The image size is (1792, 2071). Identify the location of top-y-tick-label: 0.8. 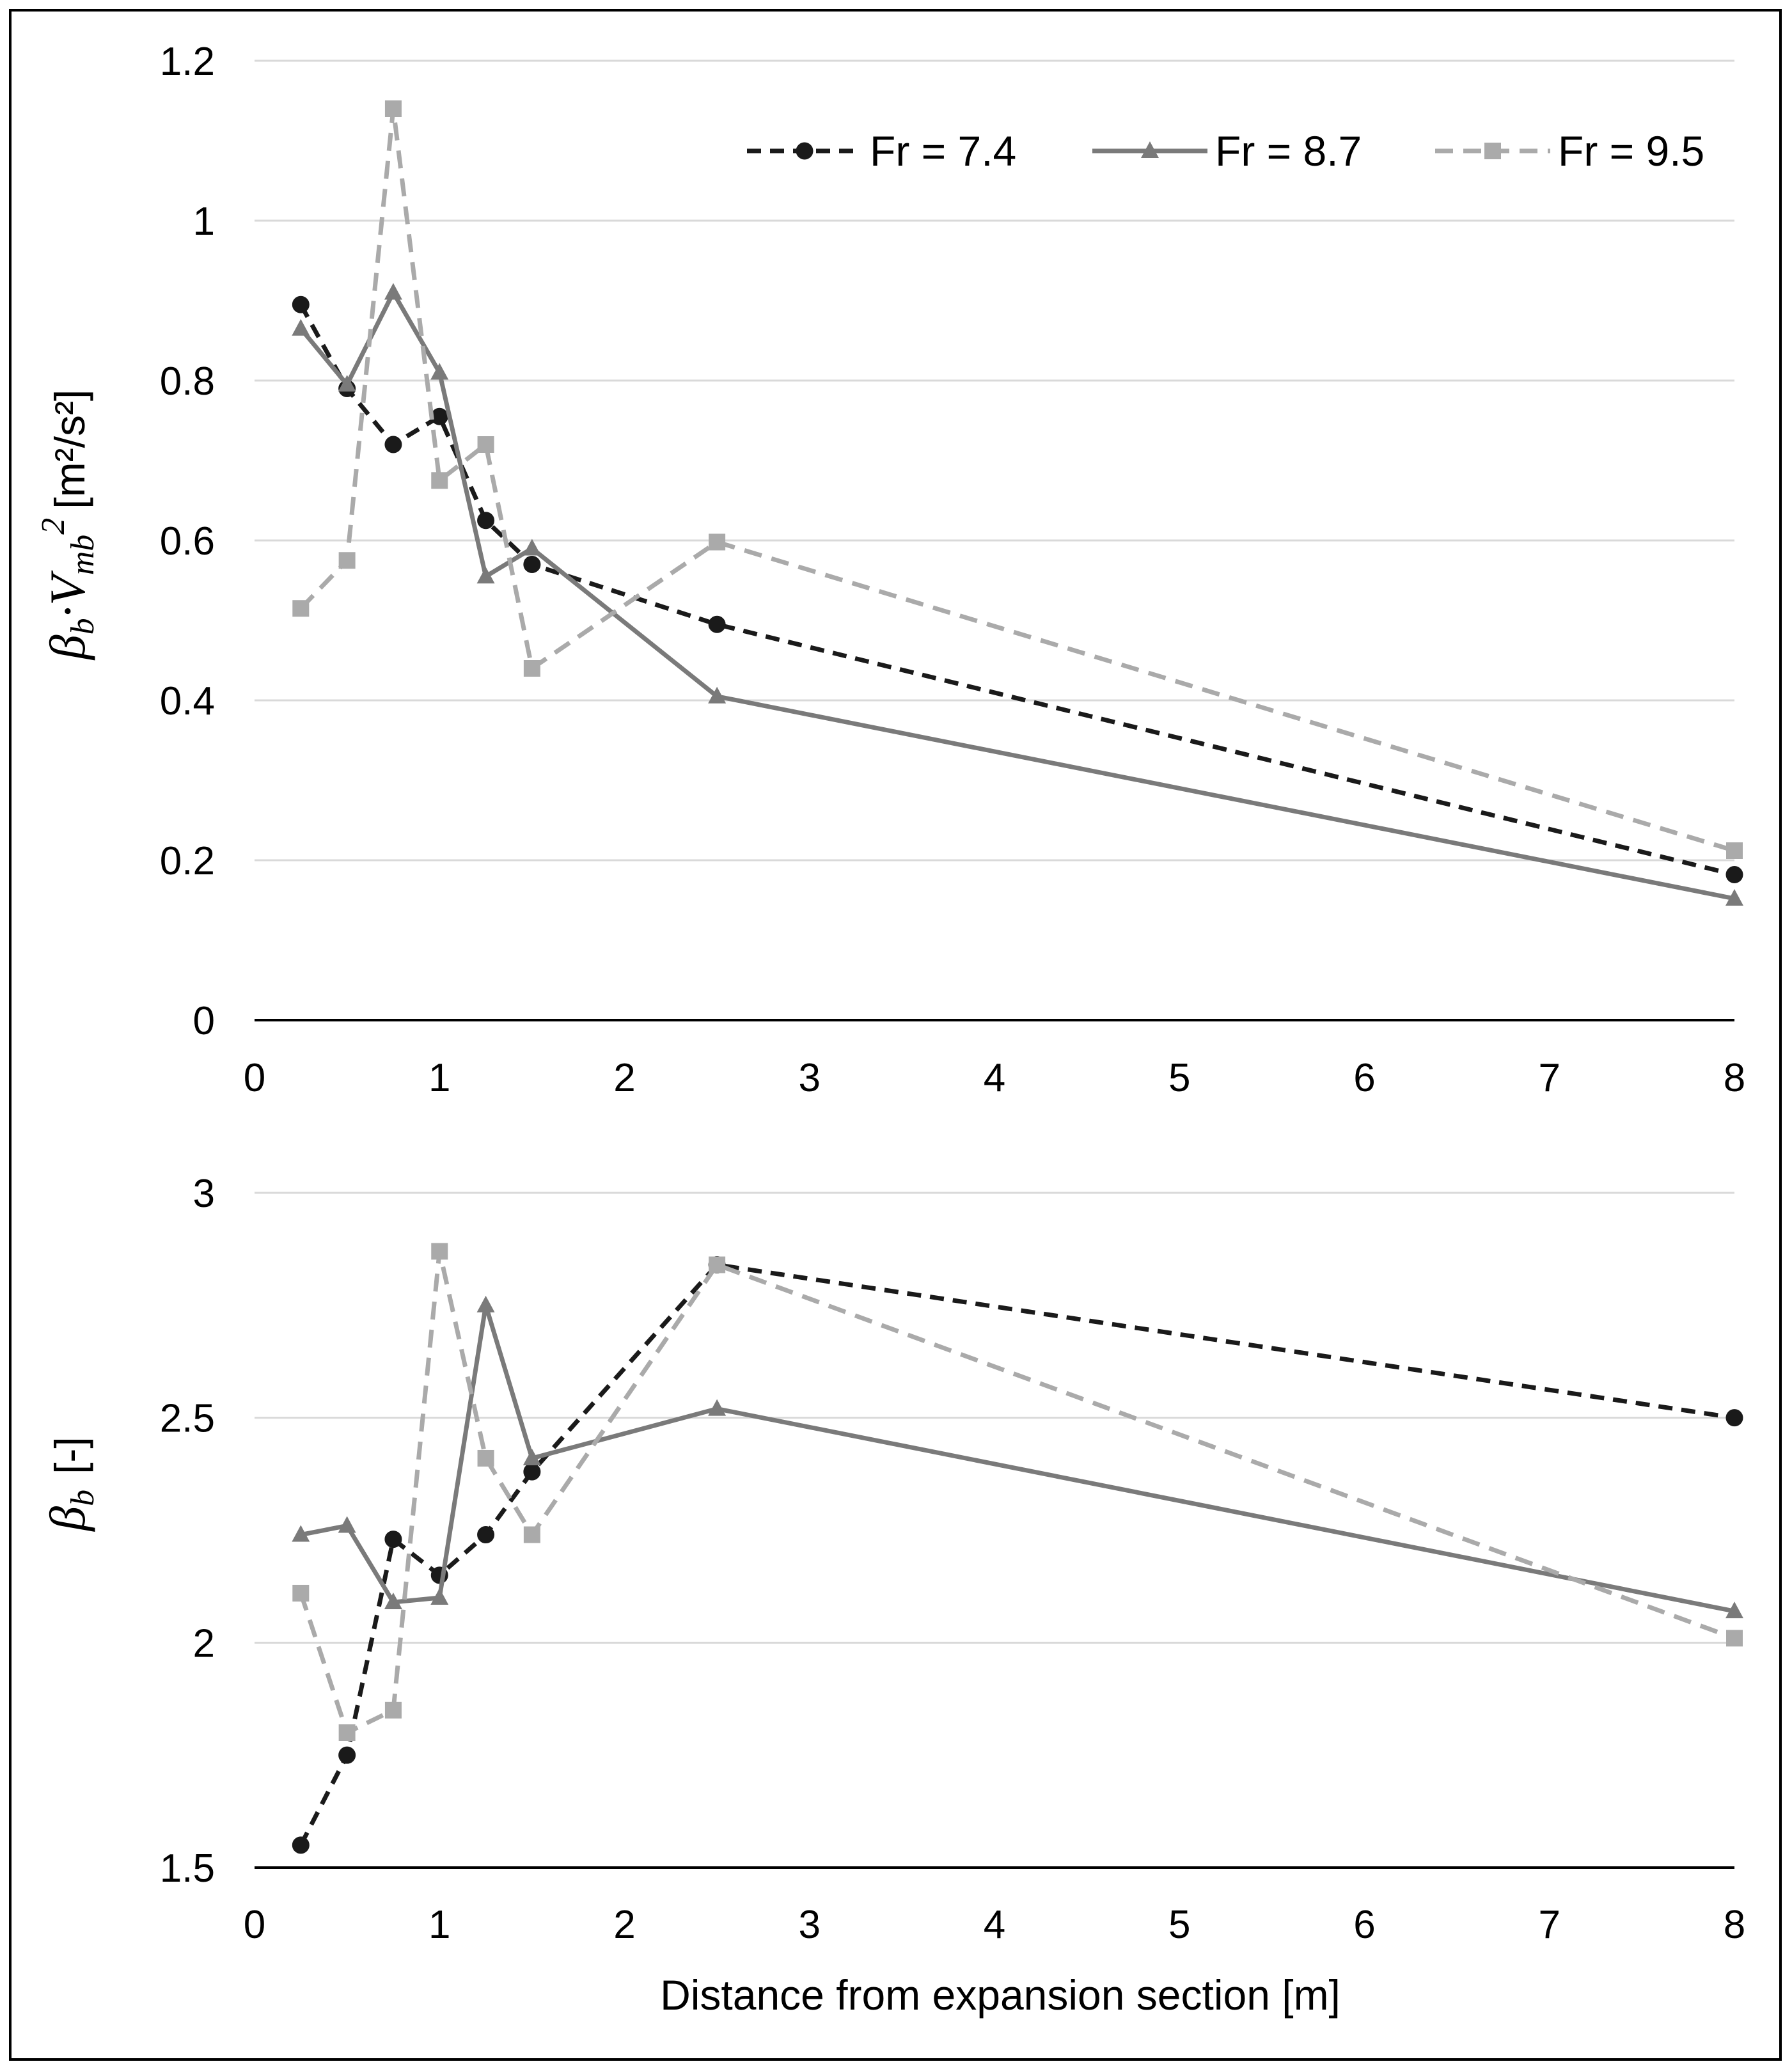
(187, 381).